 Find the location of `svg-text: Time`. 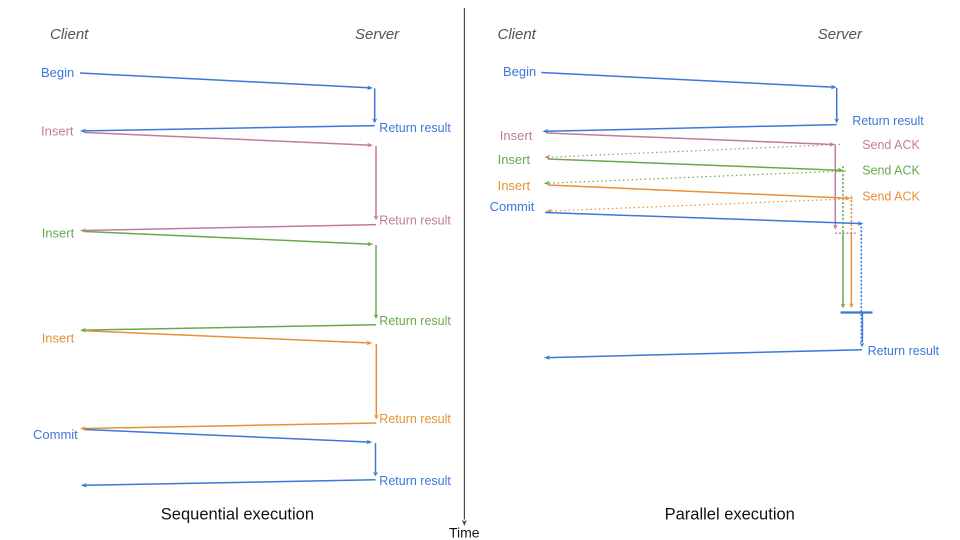

svg-text: Time is located at coordinates (464, 532).